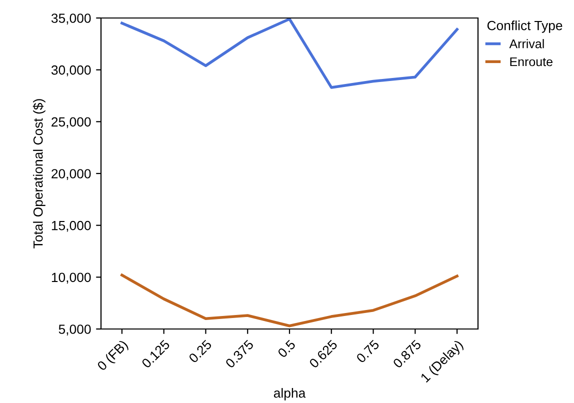 The width and height of the screenshot is (574, 403). What do you see at coordinates (39, 173) in the screenshot?
I see `y-axis-title: Total Operational Cost ($)` at bounding box center [39, 173].